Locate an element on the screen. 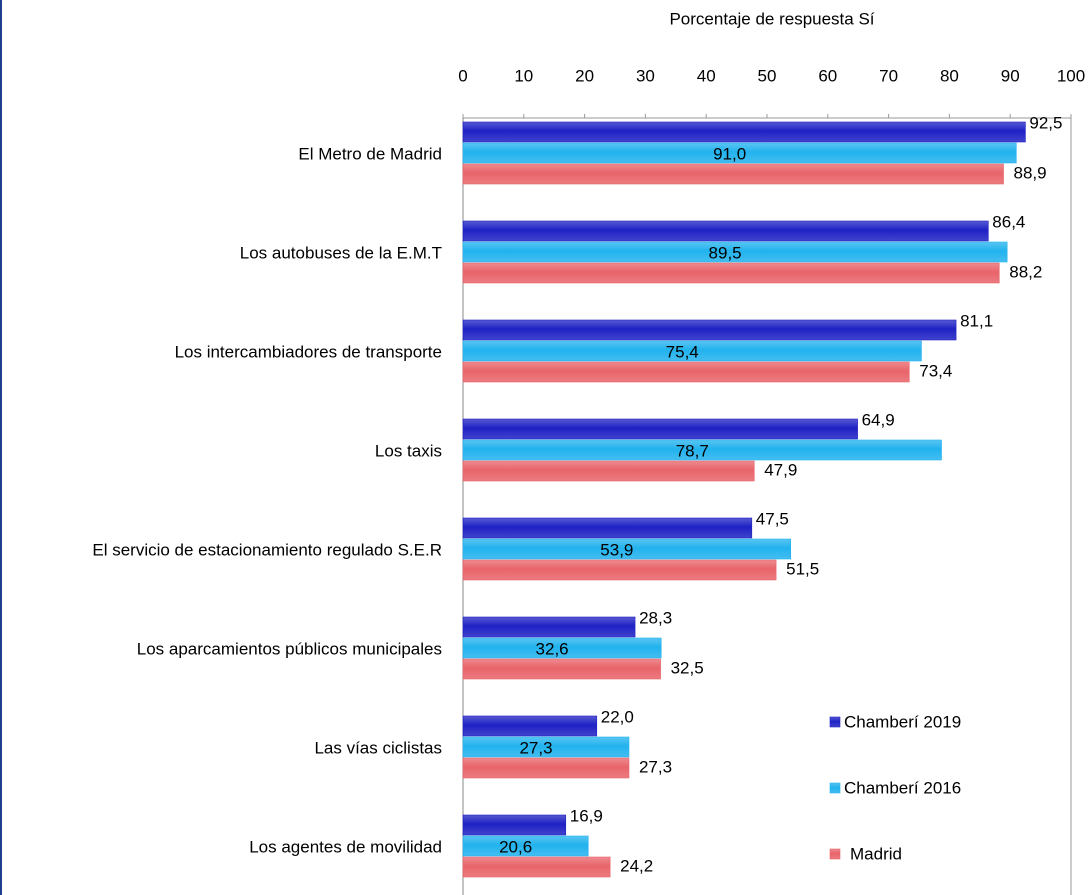 This screenshot has height=895, width=1091. data-label: 91,0 is located at coordinates (729, 153).